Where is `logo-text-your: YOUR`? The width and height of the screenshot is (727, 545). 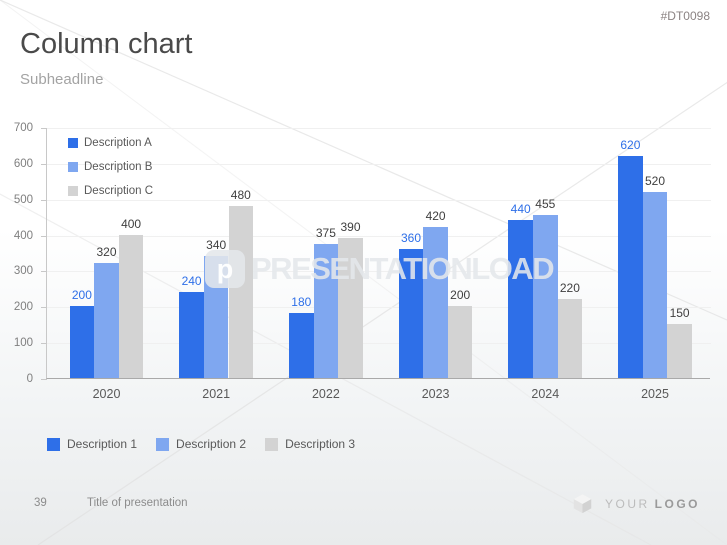 logo-text-your: YOUR is located at coordinates (627, 503).